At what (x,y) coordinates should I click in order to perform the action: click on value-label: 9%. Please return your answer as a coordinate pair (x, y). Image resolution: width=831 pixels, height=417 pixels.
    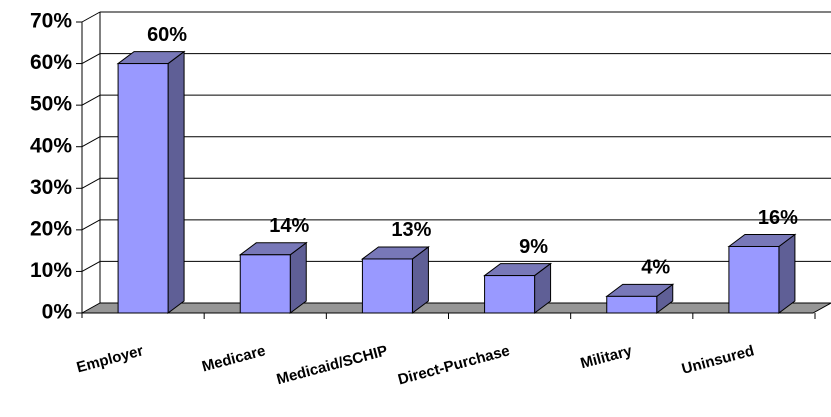
    Looking at the image, I should click on (533, 247).